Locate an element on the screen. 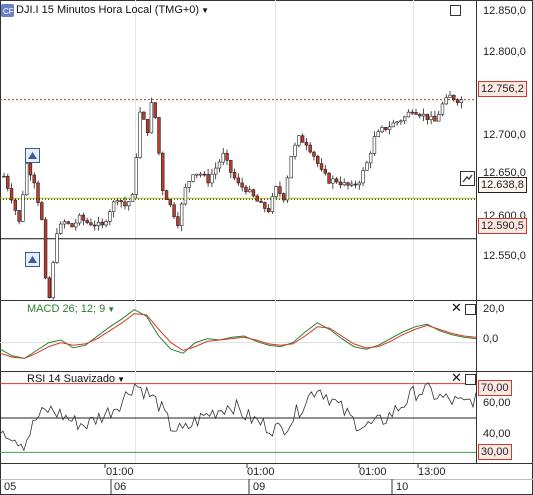  trend-tool-icon is located at coordinates (467, 178).